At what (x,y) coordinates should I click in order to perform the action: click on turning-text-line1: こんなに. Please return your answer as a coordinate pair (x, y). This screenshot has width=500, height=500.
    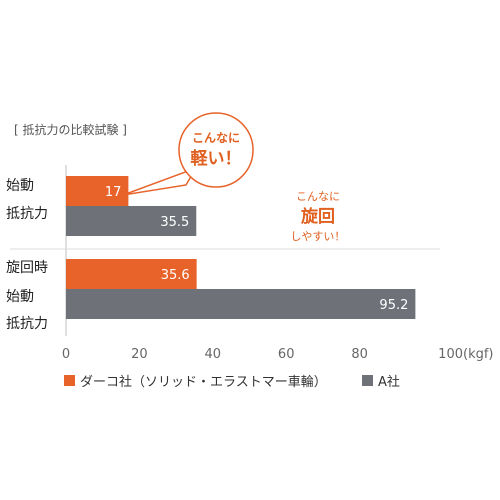
    Looking at the image, I should click on (318, 196).